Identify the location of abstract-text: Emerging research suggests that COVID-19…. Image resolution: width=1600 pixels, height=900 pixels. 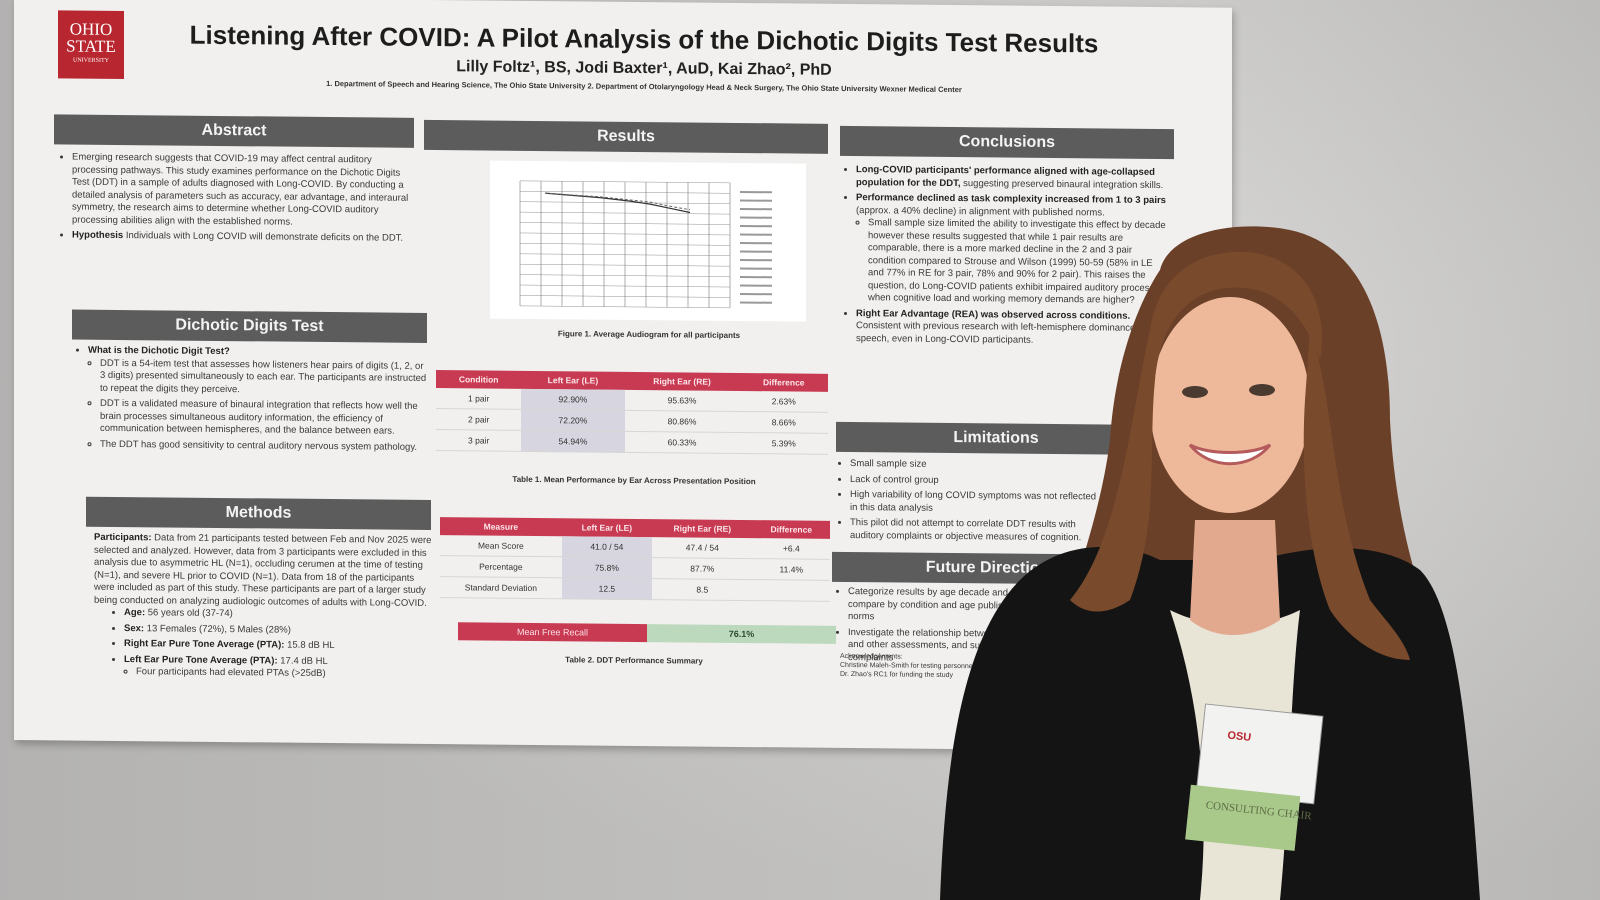
(236, 199).